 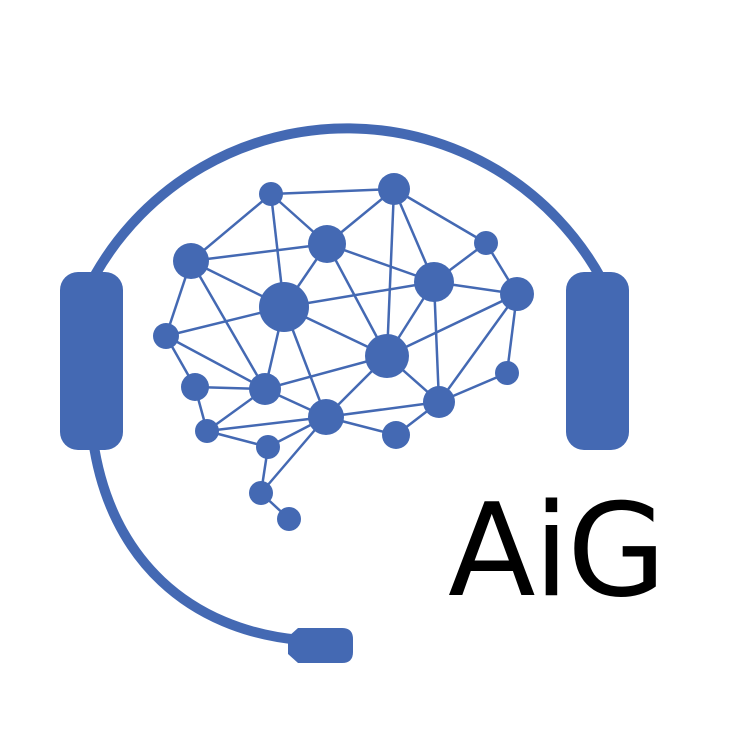 What do you see at coordinates (557, 551) in the screenshot?
I see `brand-wordmark: AiG` at bounding box center [557, 551].